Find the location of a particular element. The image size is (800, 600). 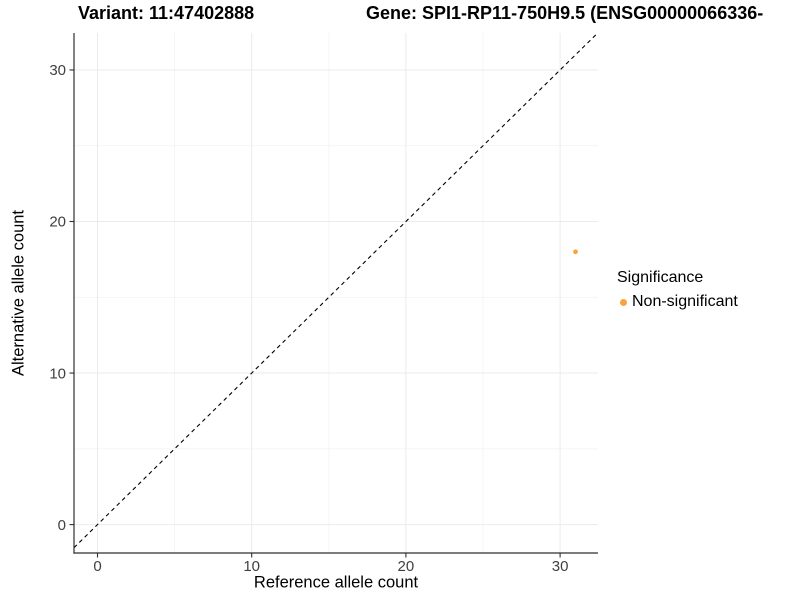

legend: Significance Non-significant is located at coordinates (708, 289).